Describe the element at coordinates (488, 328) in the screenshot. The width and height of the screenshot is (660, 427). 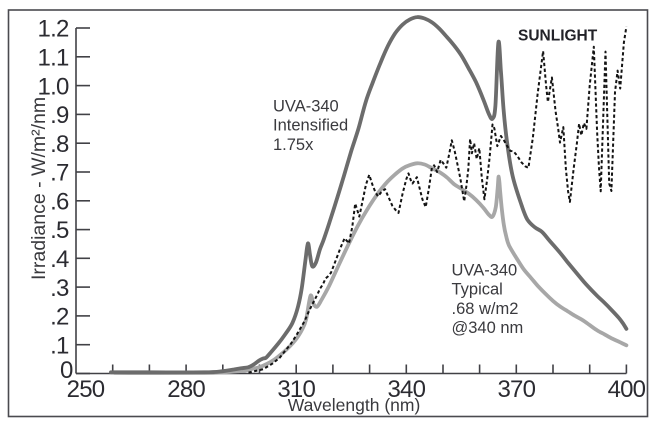
I see `svg-text: @340 nm` at that location.